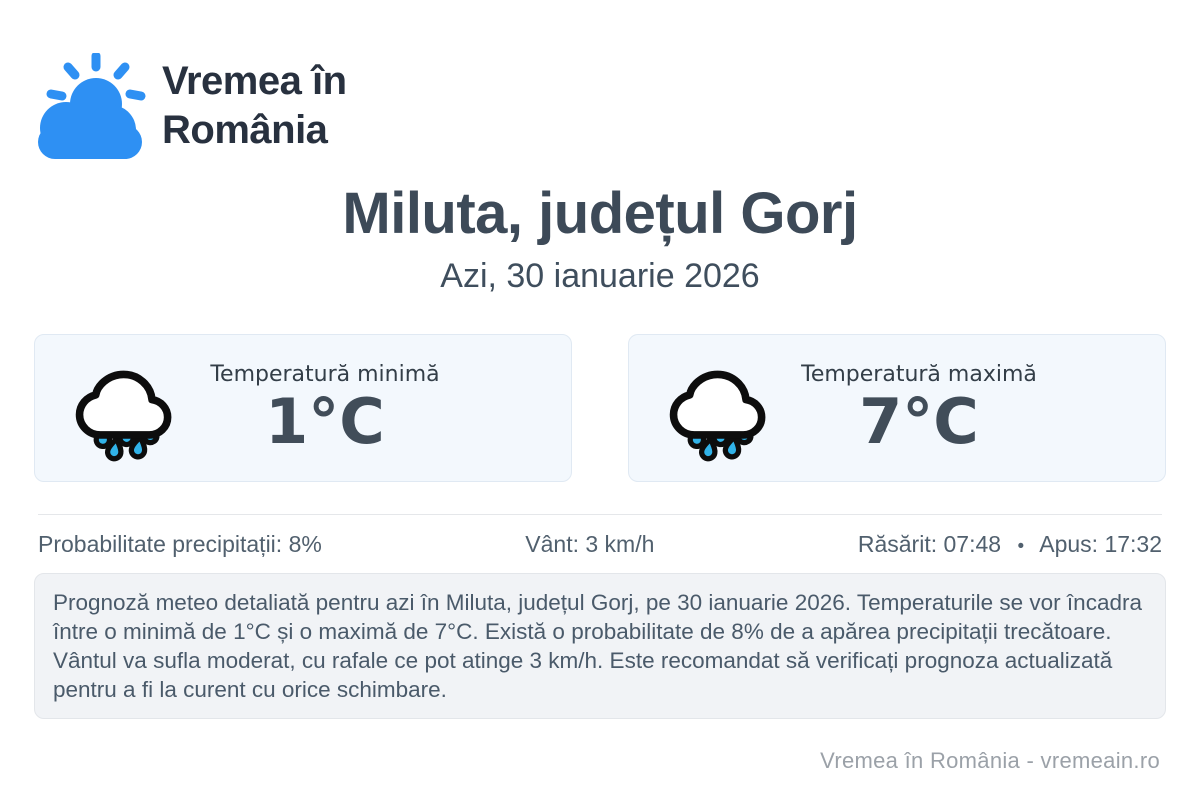 This screenshot has height=800, width=1200. I want to click on min-temperature-label: Temperatură minimă, so click(325, 374).